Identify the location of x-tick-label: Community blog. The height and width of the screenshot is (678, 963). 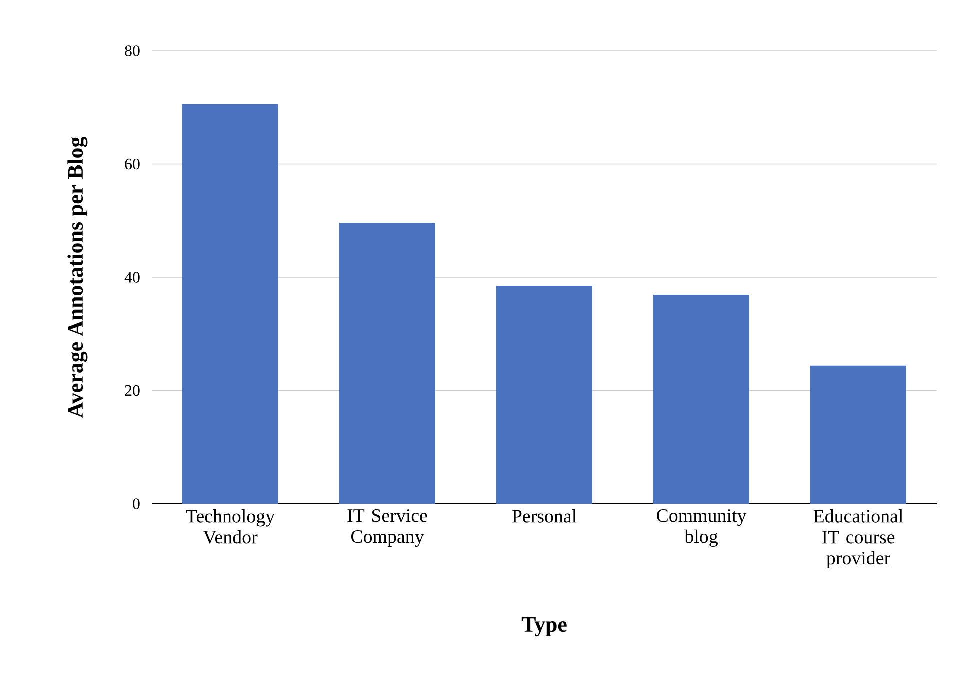
(702, 529).